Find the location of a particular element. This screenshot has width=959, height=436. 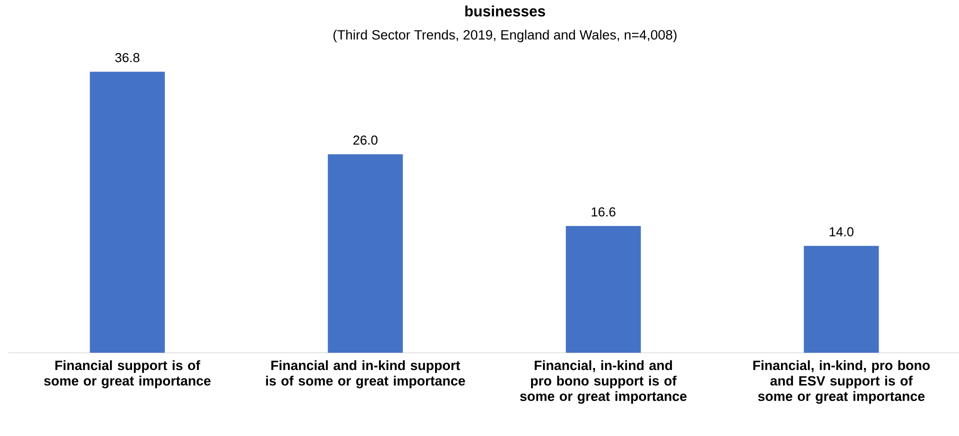

chart-subtitle: (Third Sector Trends, 2019, England and Wales, n=4,008) is located at coordinates (504, 36).